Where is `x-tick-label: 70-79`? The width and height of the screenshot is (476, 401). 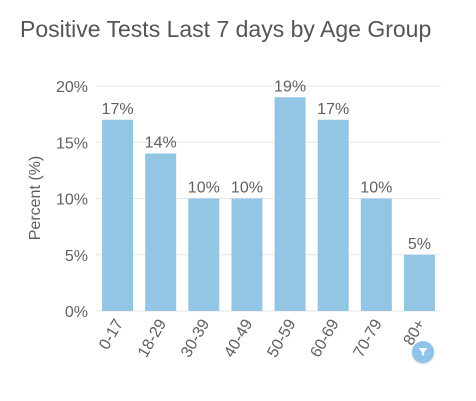
x-tick-label: 70-79 is located at coordinates (368, 338).